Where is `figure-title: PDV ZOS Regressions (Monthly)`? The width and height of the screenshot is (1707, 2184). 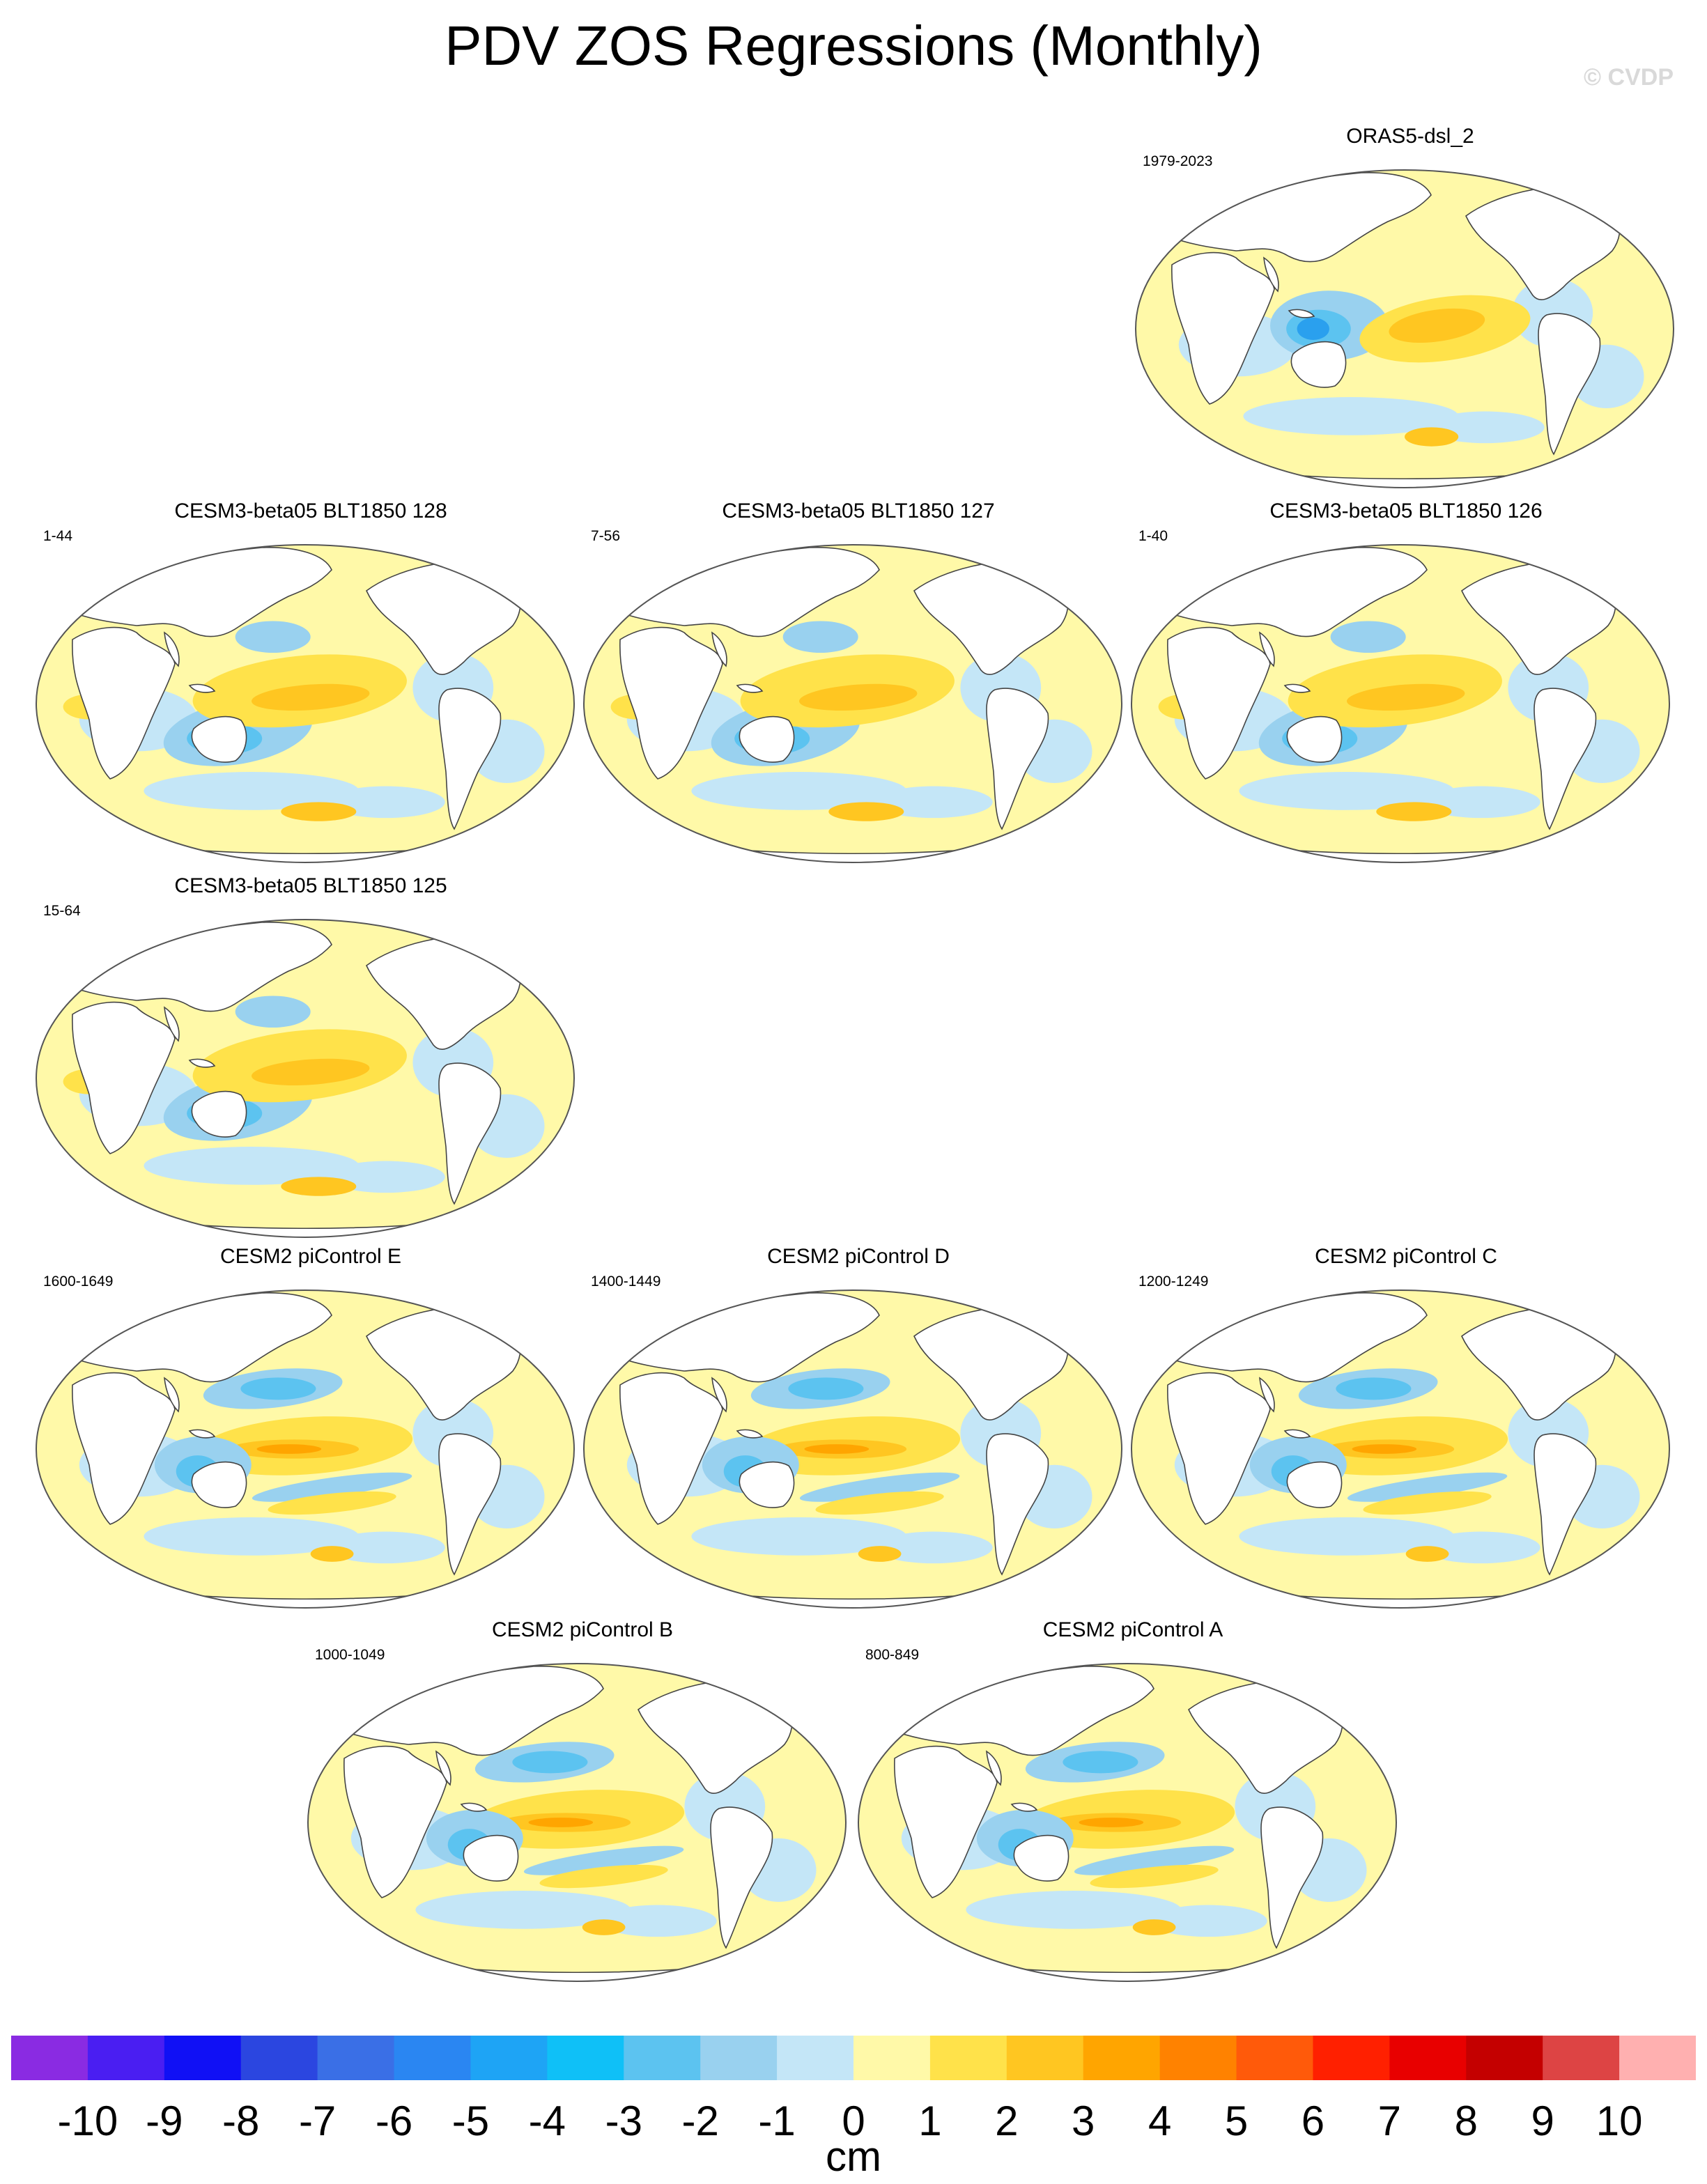 figure-title: PDV ZOS Regressions (Monthly) is located at coordinates (853, 46).